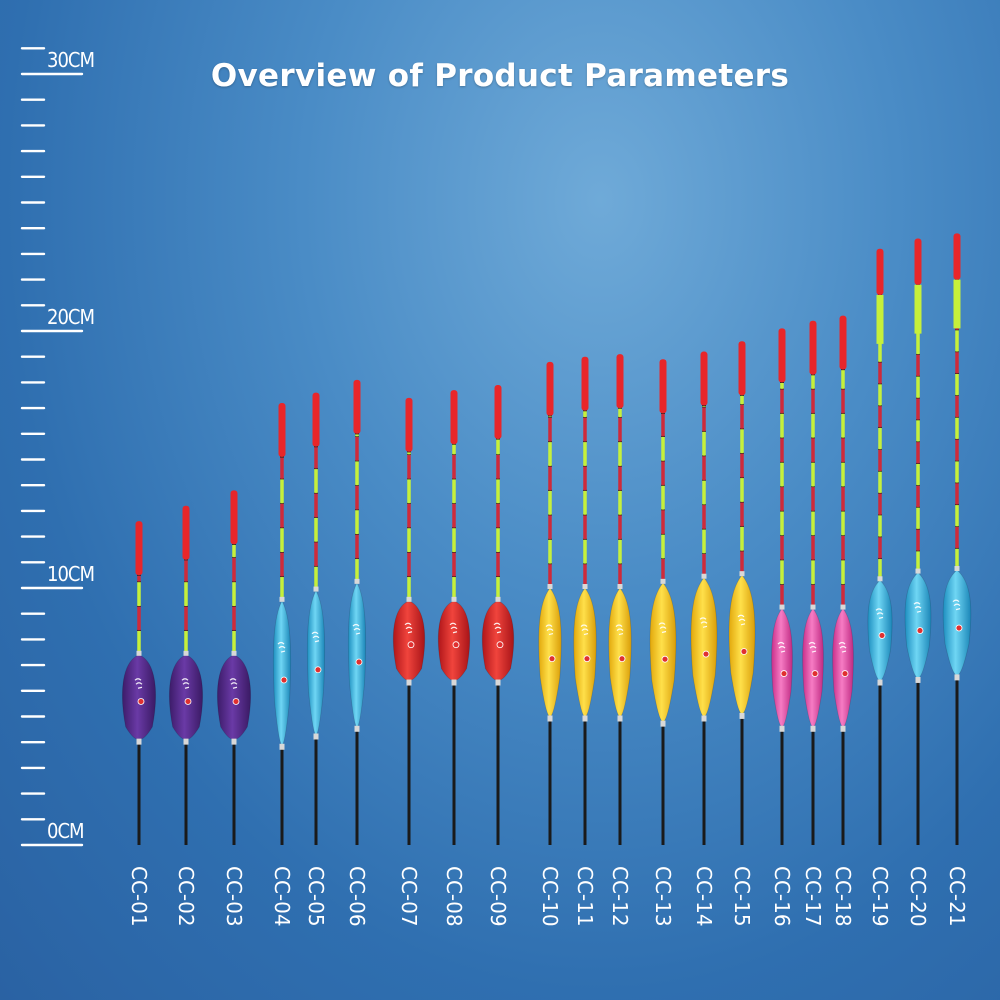 The height and width of the screenshot is (1000, 1000). What do you see at coordinates (704, 639) in the screenshot?
I see `float-cc-14: CC-14` at bounding box center [704, 639].